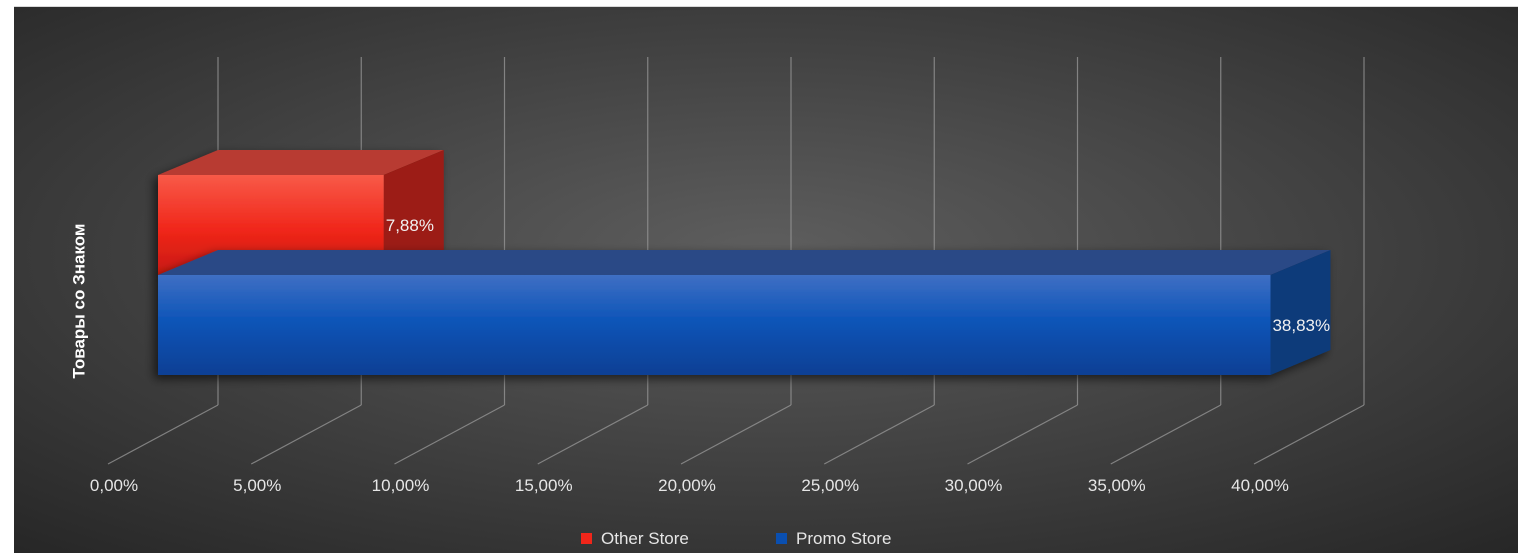 Image resolution: width=1522 pixels, height=556 pixels. I want to click on bar-promo-store-top, so click(744, 262).